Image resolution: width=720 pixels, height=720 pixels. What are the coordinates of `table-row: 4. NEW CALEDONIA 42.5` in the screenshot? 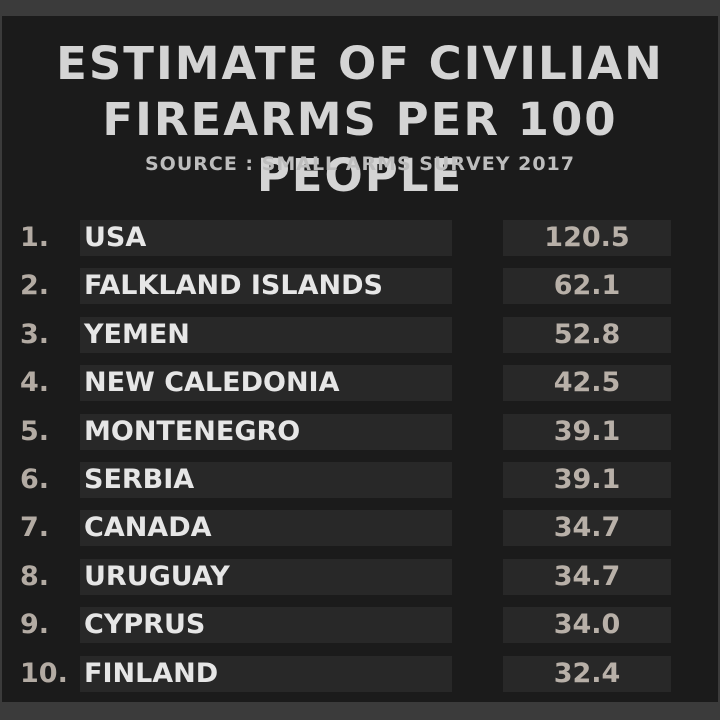 It's located at (360, 383).